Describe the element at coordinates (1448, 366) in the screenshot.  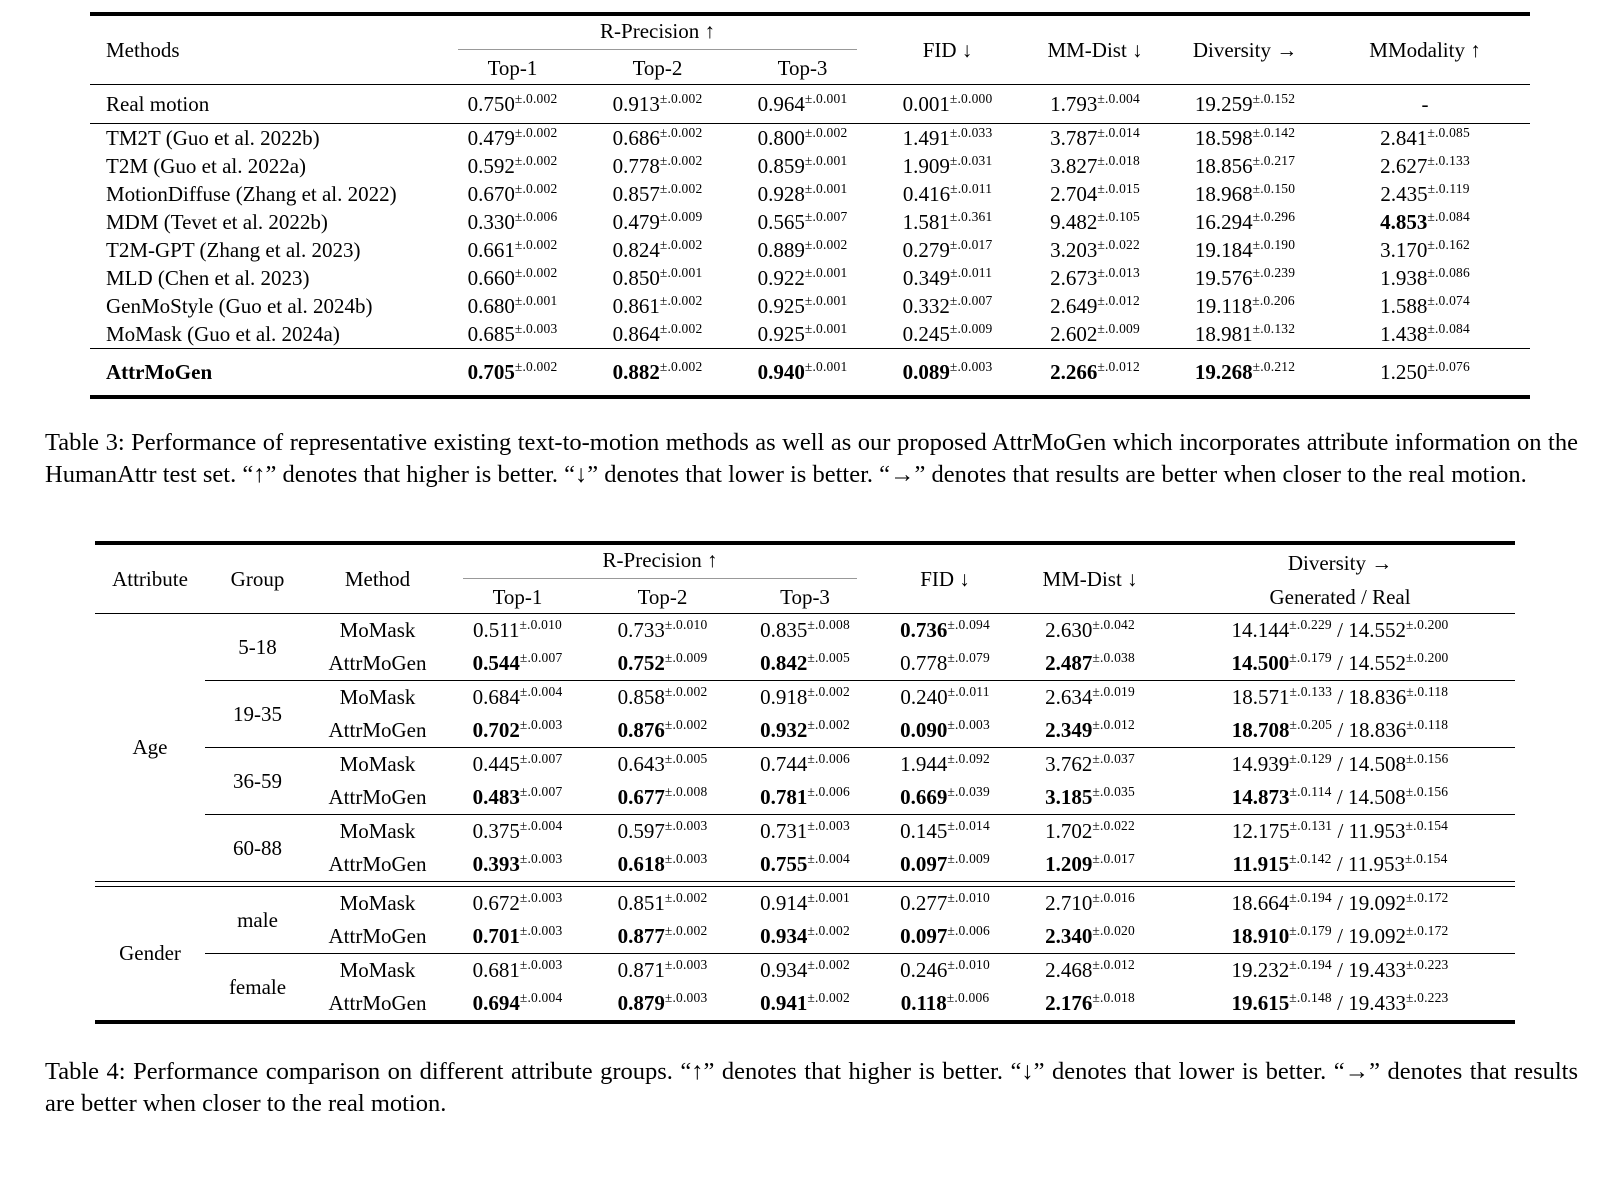
I see `std-superscript: ±.0.076` at that location.